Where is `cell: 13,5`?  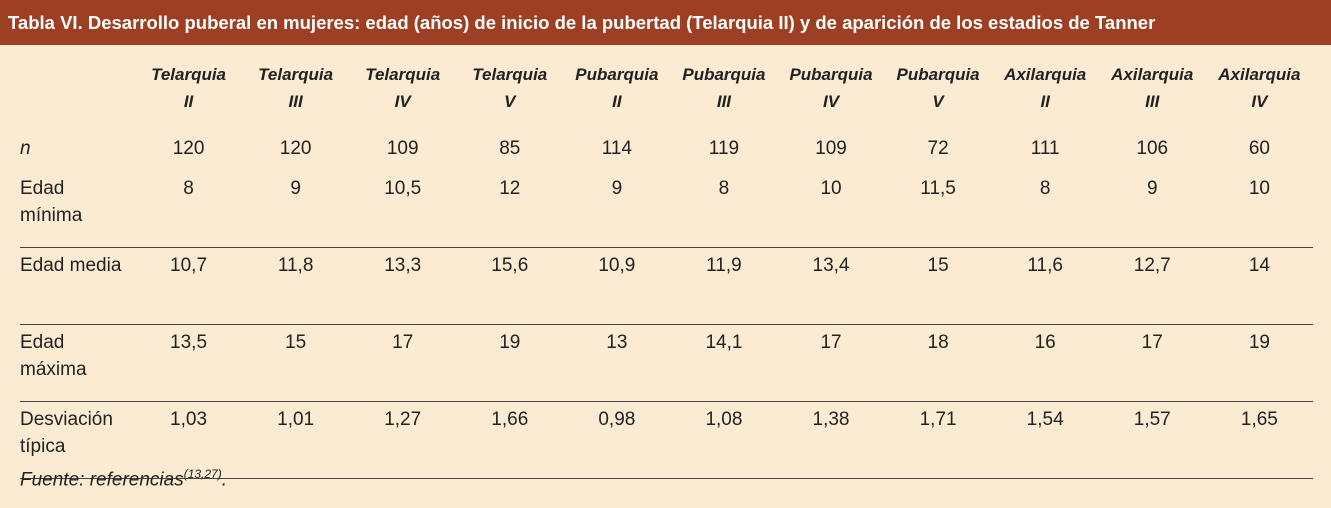 cell: 13,5 is located at coordinates (189, 363).